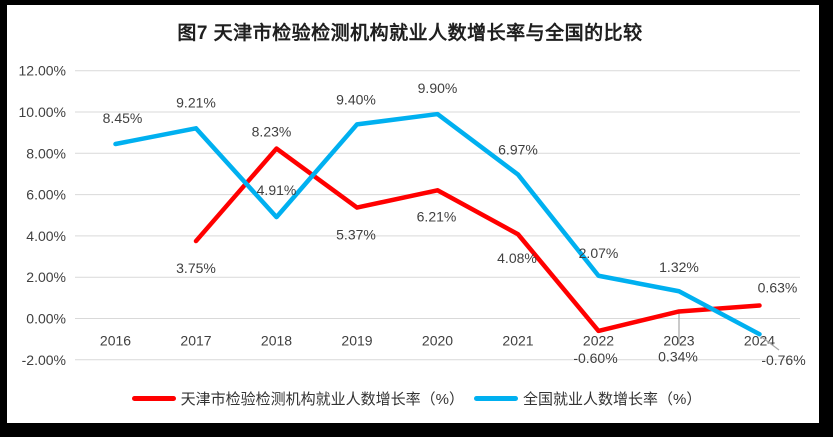 The height and width of the screenshot is (437, 833). What do you see at coordinates (46, 153) in the screenshot?
I see `y-axis-tick-label: 8.00%` at bounding box center [46, 153].